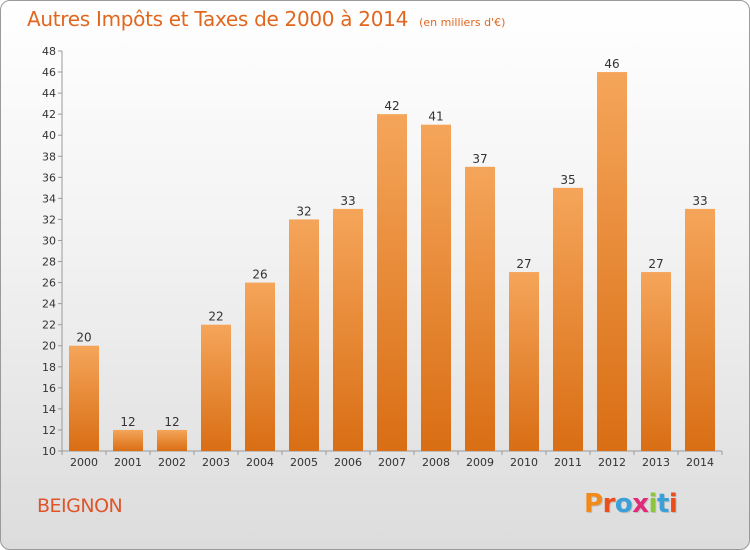 The image size is (750, 550). I want to click on y-tick-label: 14, so click(49, 409).